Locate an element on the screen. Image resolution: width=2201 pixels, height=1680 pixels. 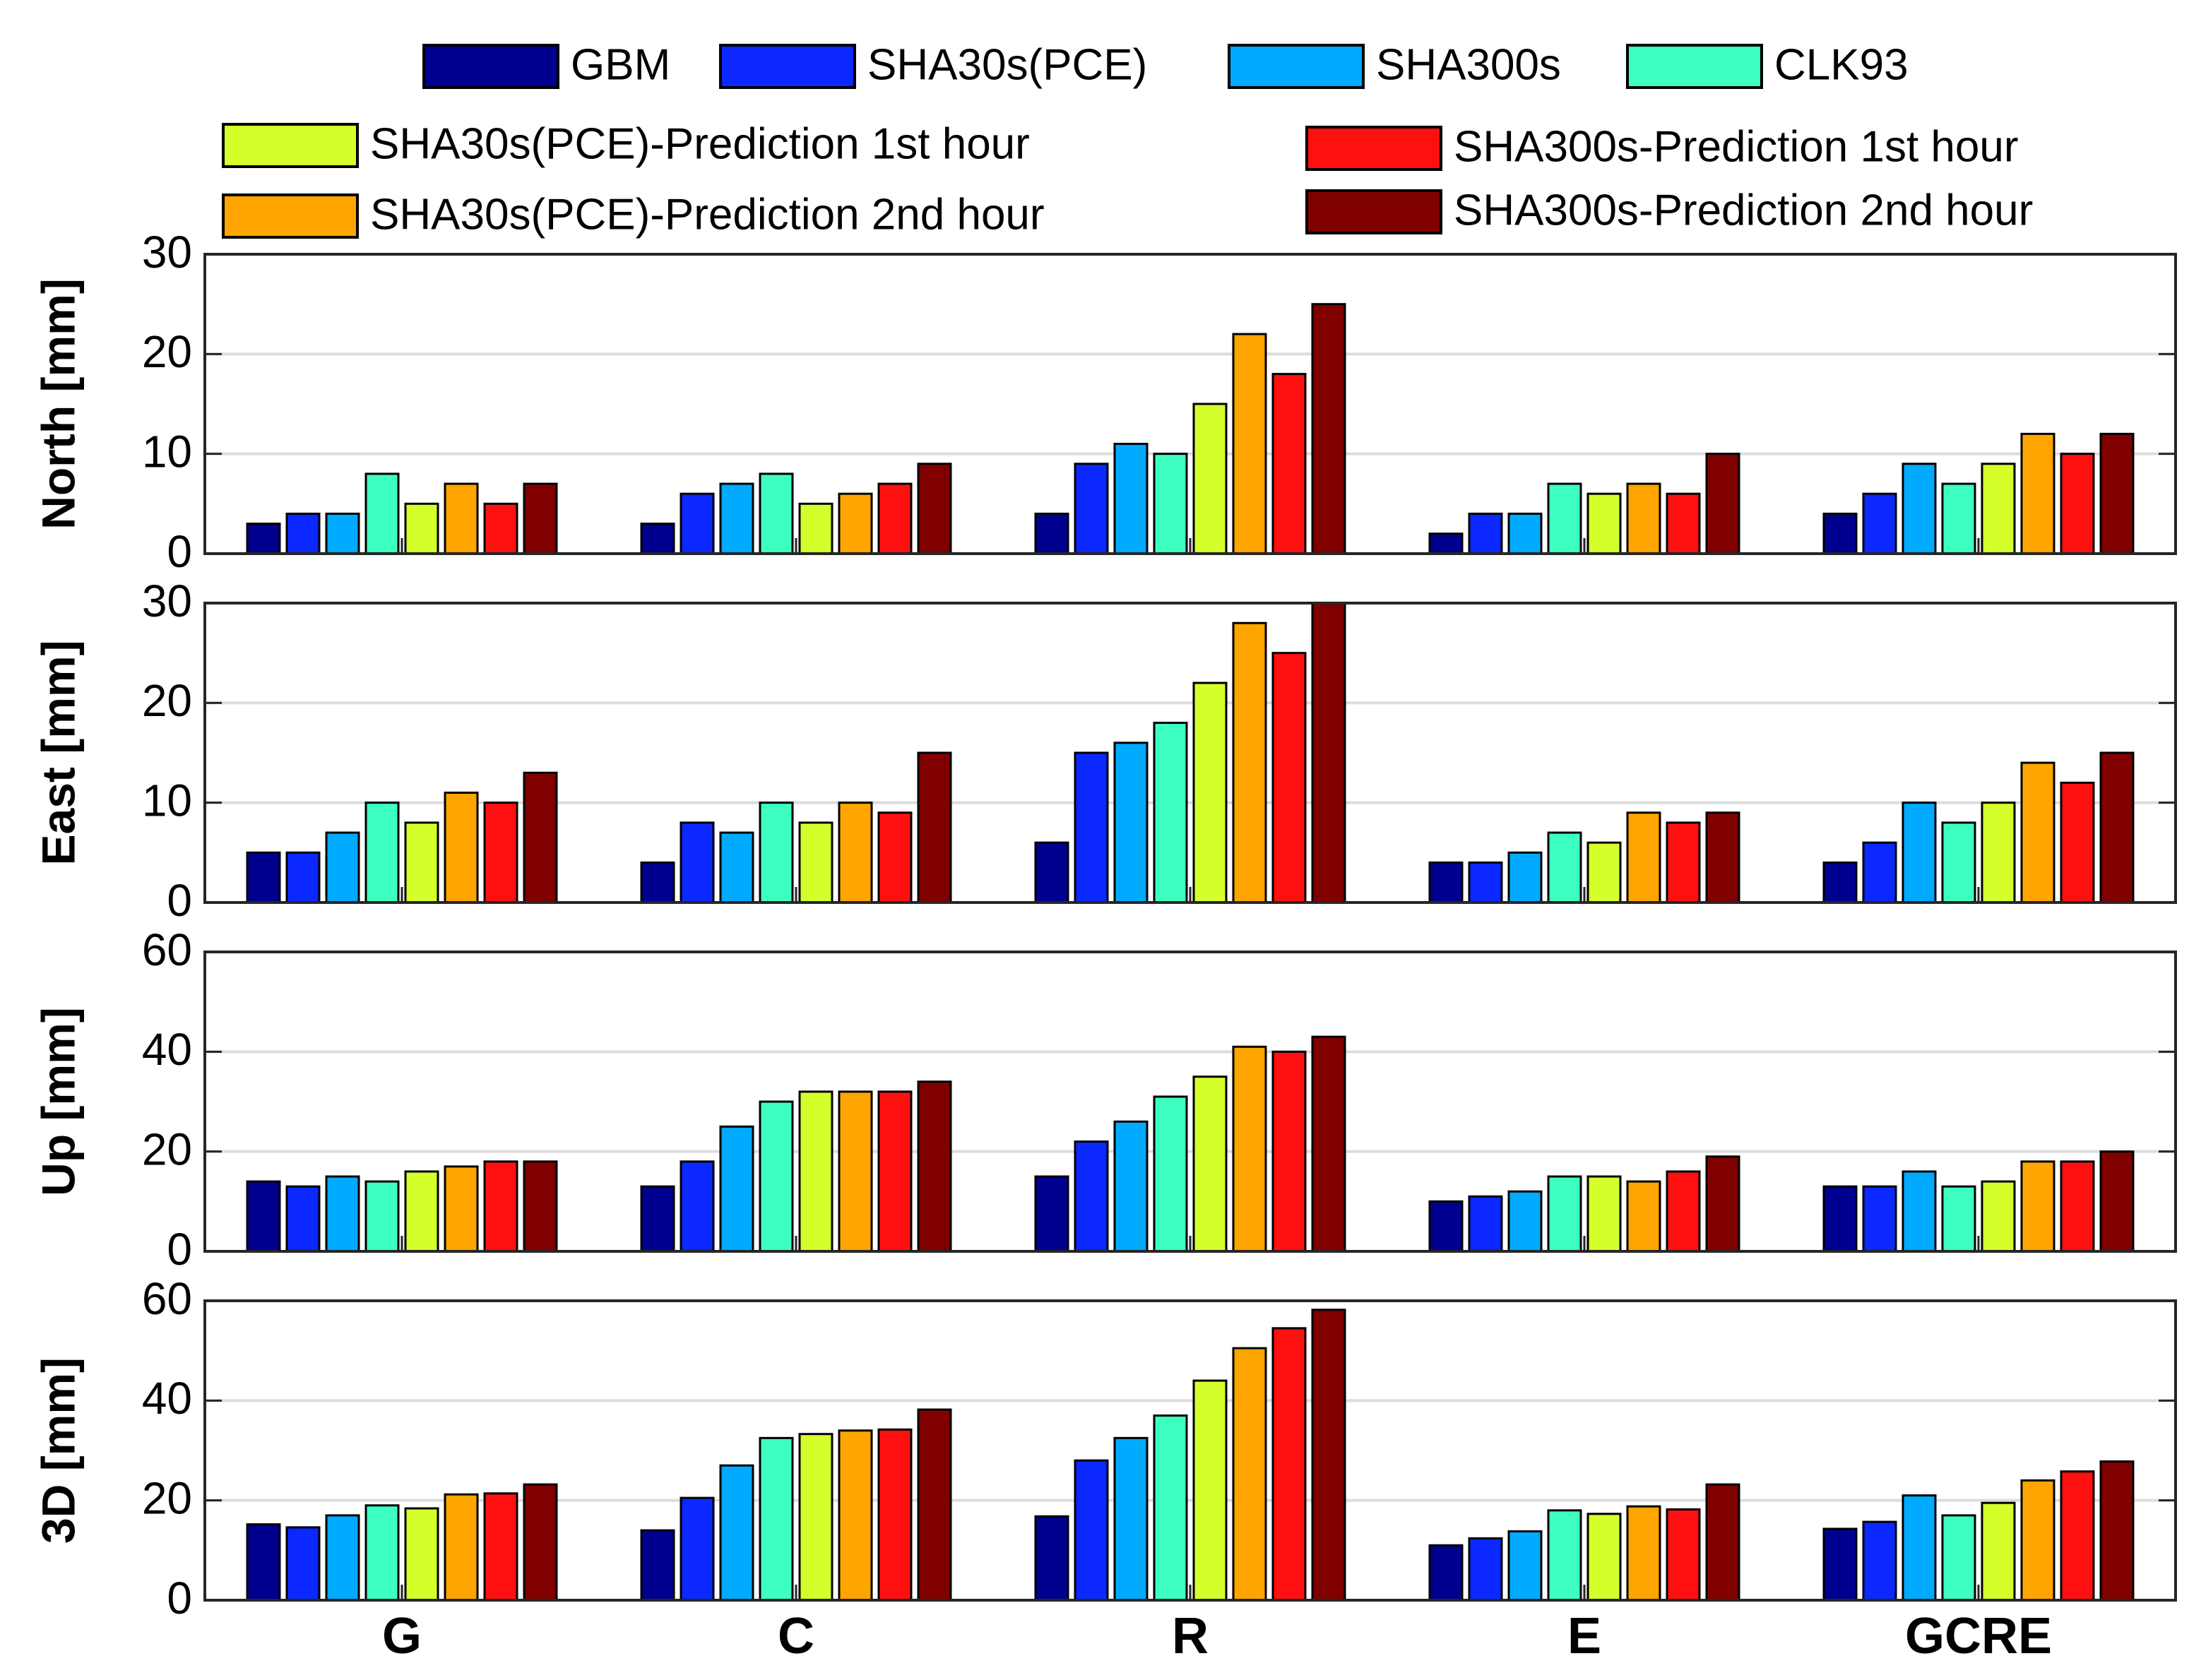
legend-label: SHA30s(PCE)-Prediction 1st hour is located at coordinates (700, 144).